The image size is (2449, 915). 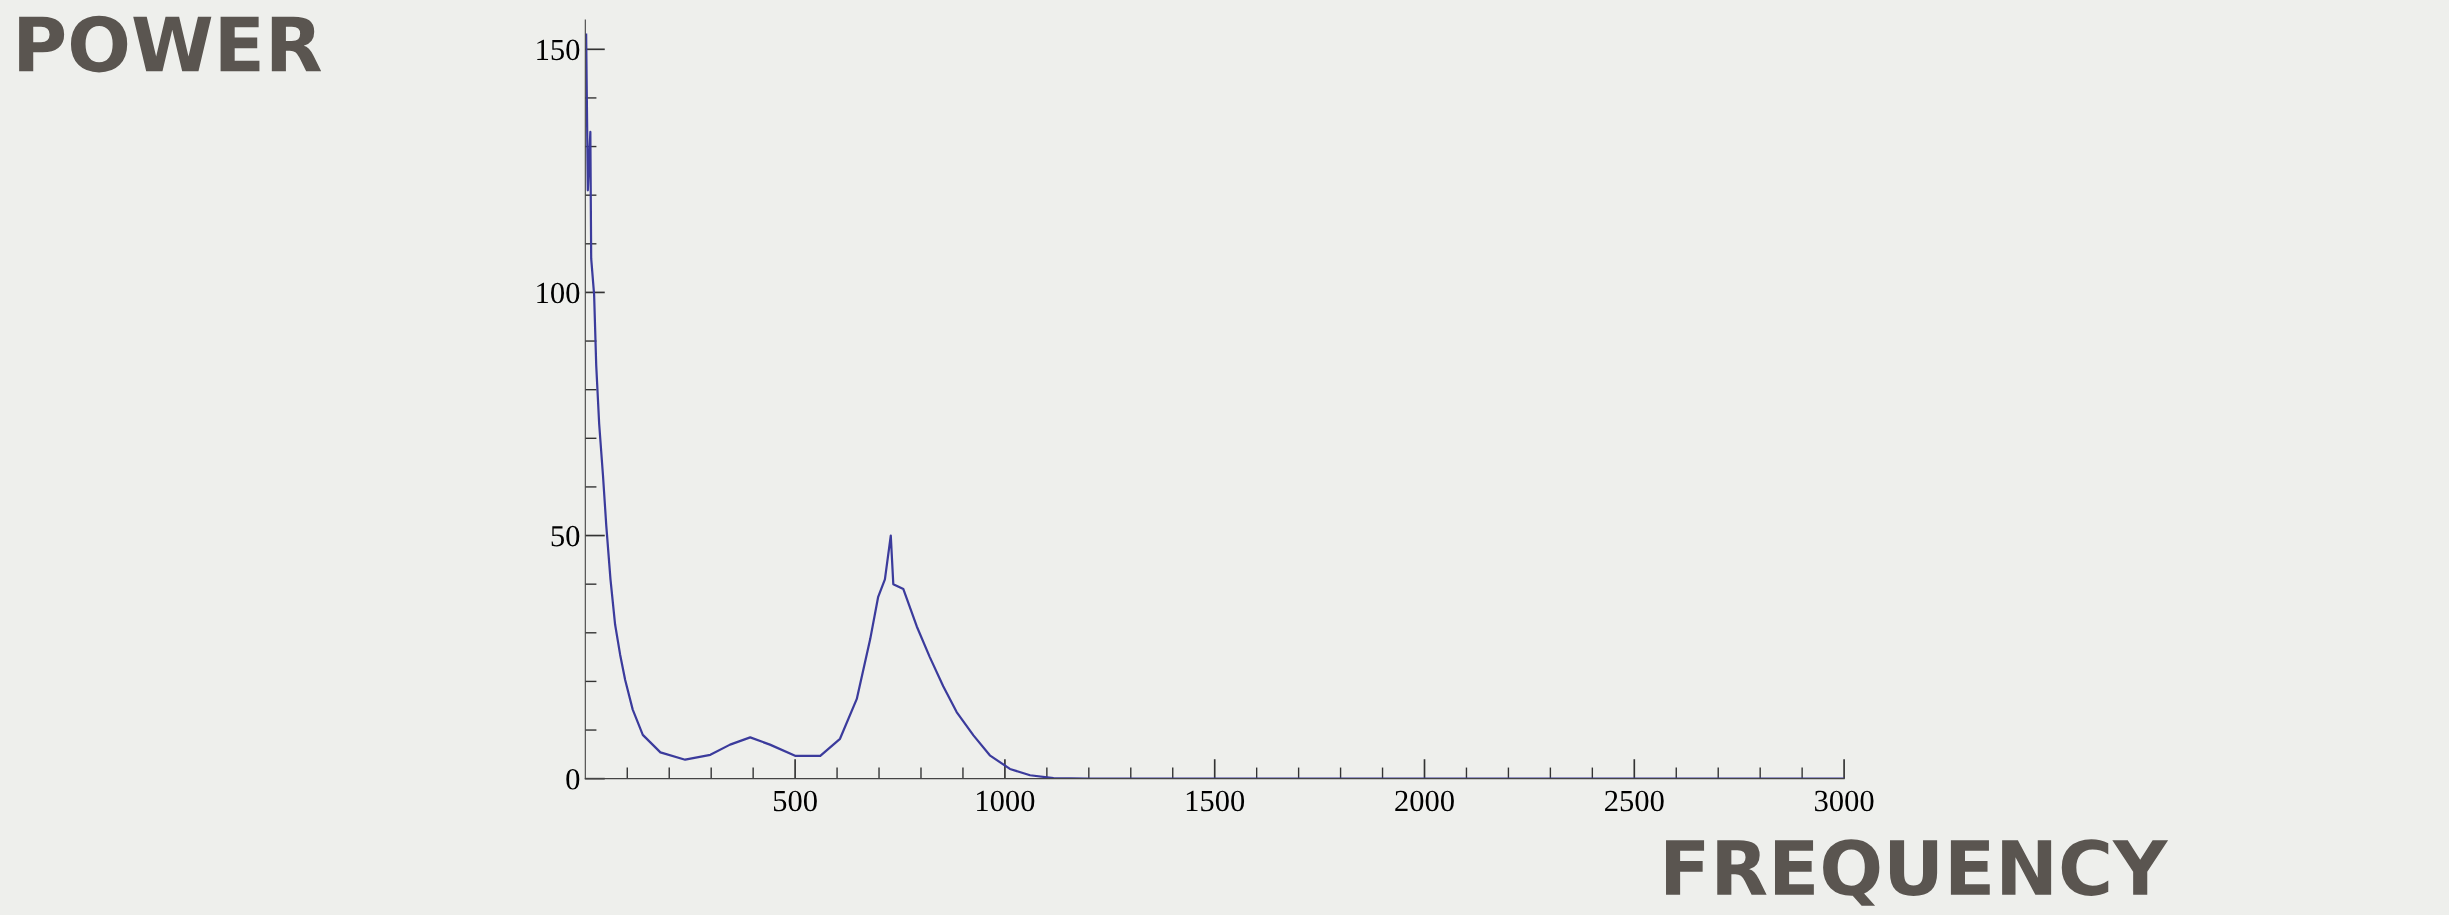 I want to click on x-tick-label: 3000, so click(x=1844, y=801).